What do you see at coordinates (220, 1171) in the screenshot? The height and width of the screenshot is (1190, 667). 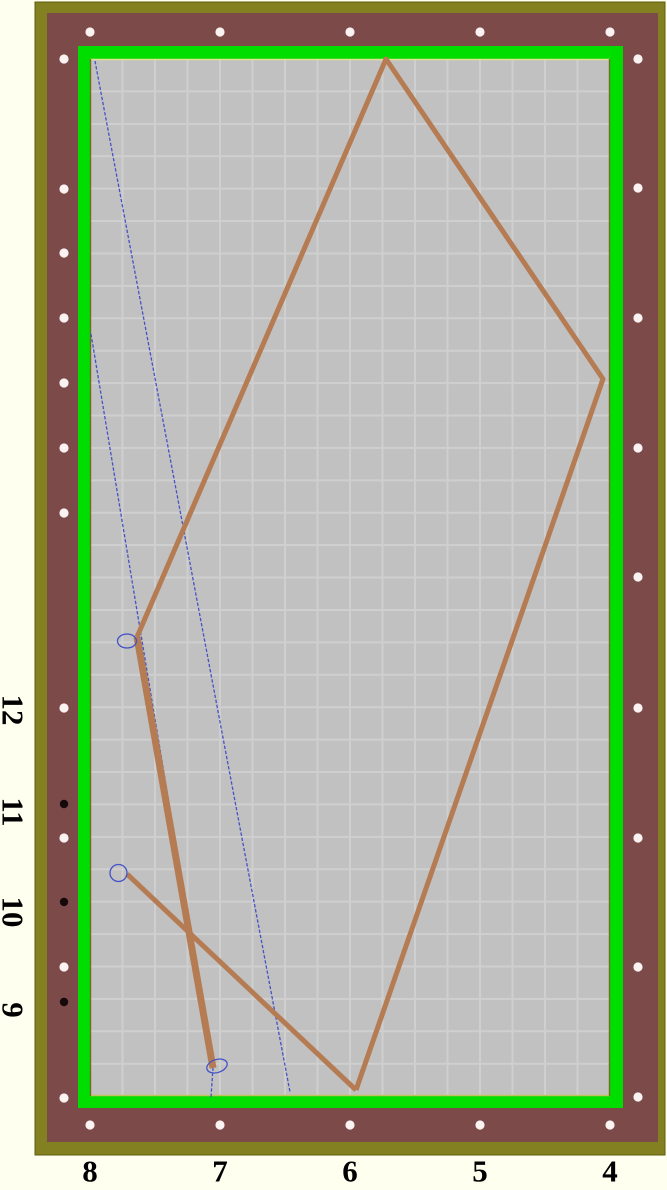 I see `bottom-rail-label-7: 7` at bounding box center [220, 1171].